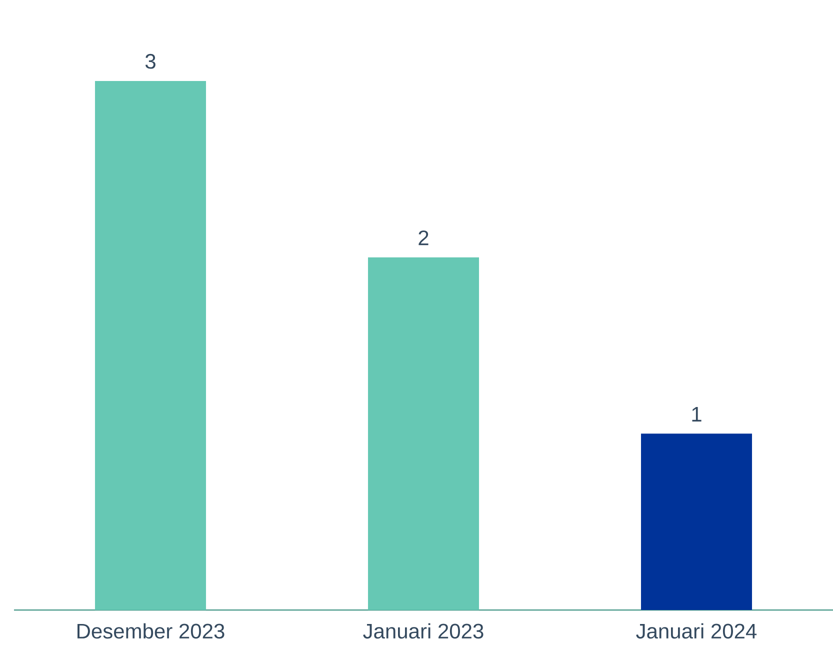 The width and height of the screenshot is (833, 662). Describe the element at coordinates (150, 61) in the screenshot. I see `data-label: 3` at that location.